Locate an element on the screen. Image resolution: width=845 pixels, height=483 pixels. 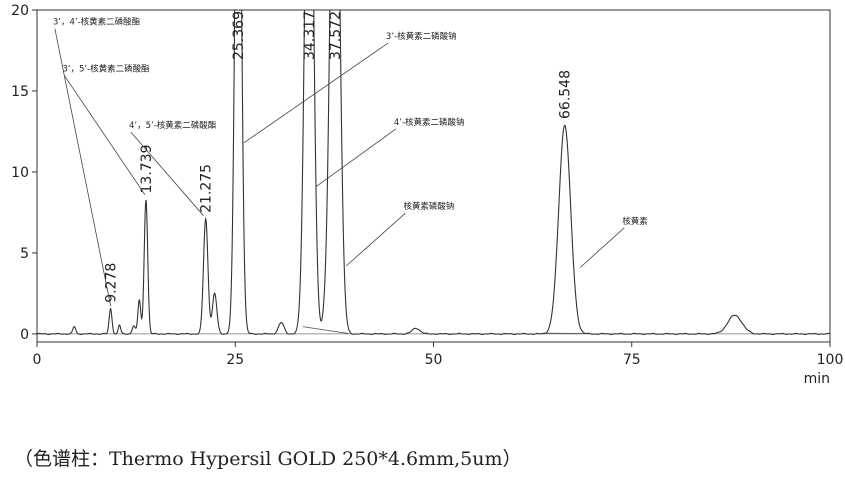
y-tick-label: 5 is located at coordinates (24, 254).